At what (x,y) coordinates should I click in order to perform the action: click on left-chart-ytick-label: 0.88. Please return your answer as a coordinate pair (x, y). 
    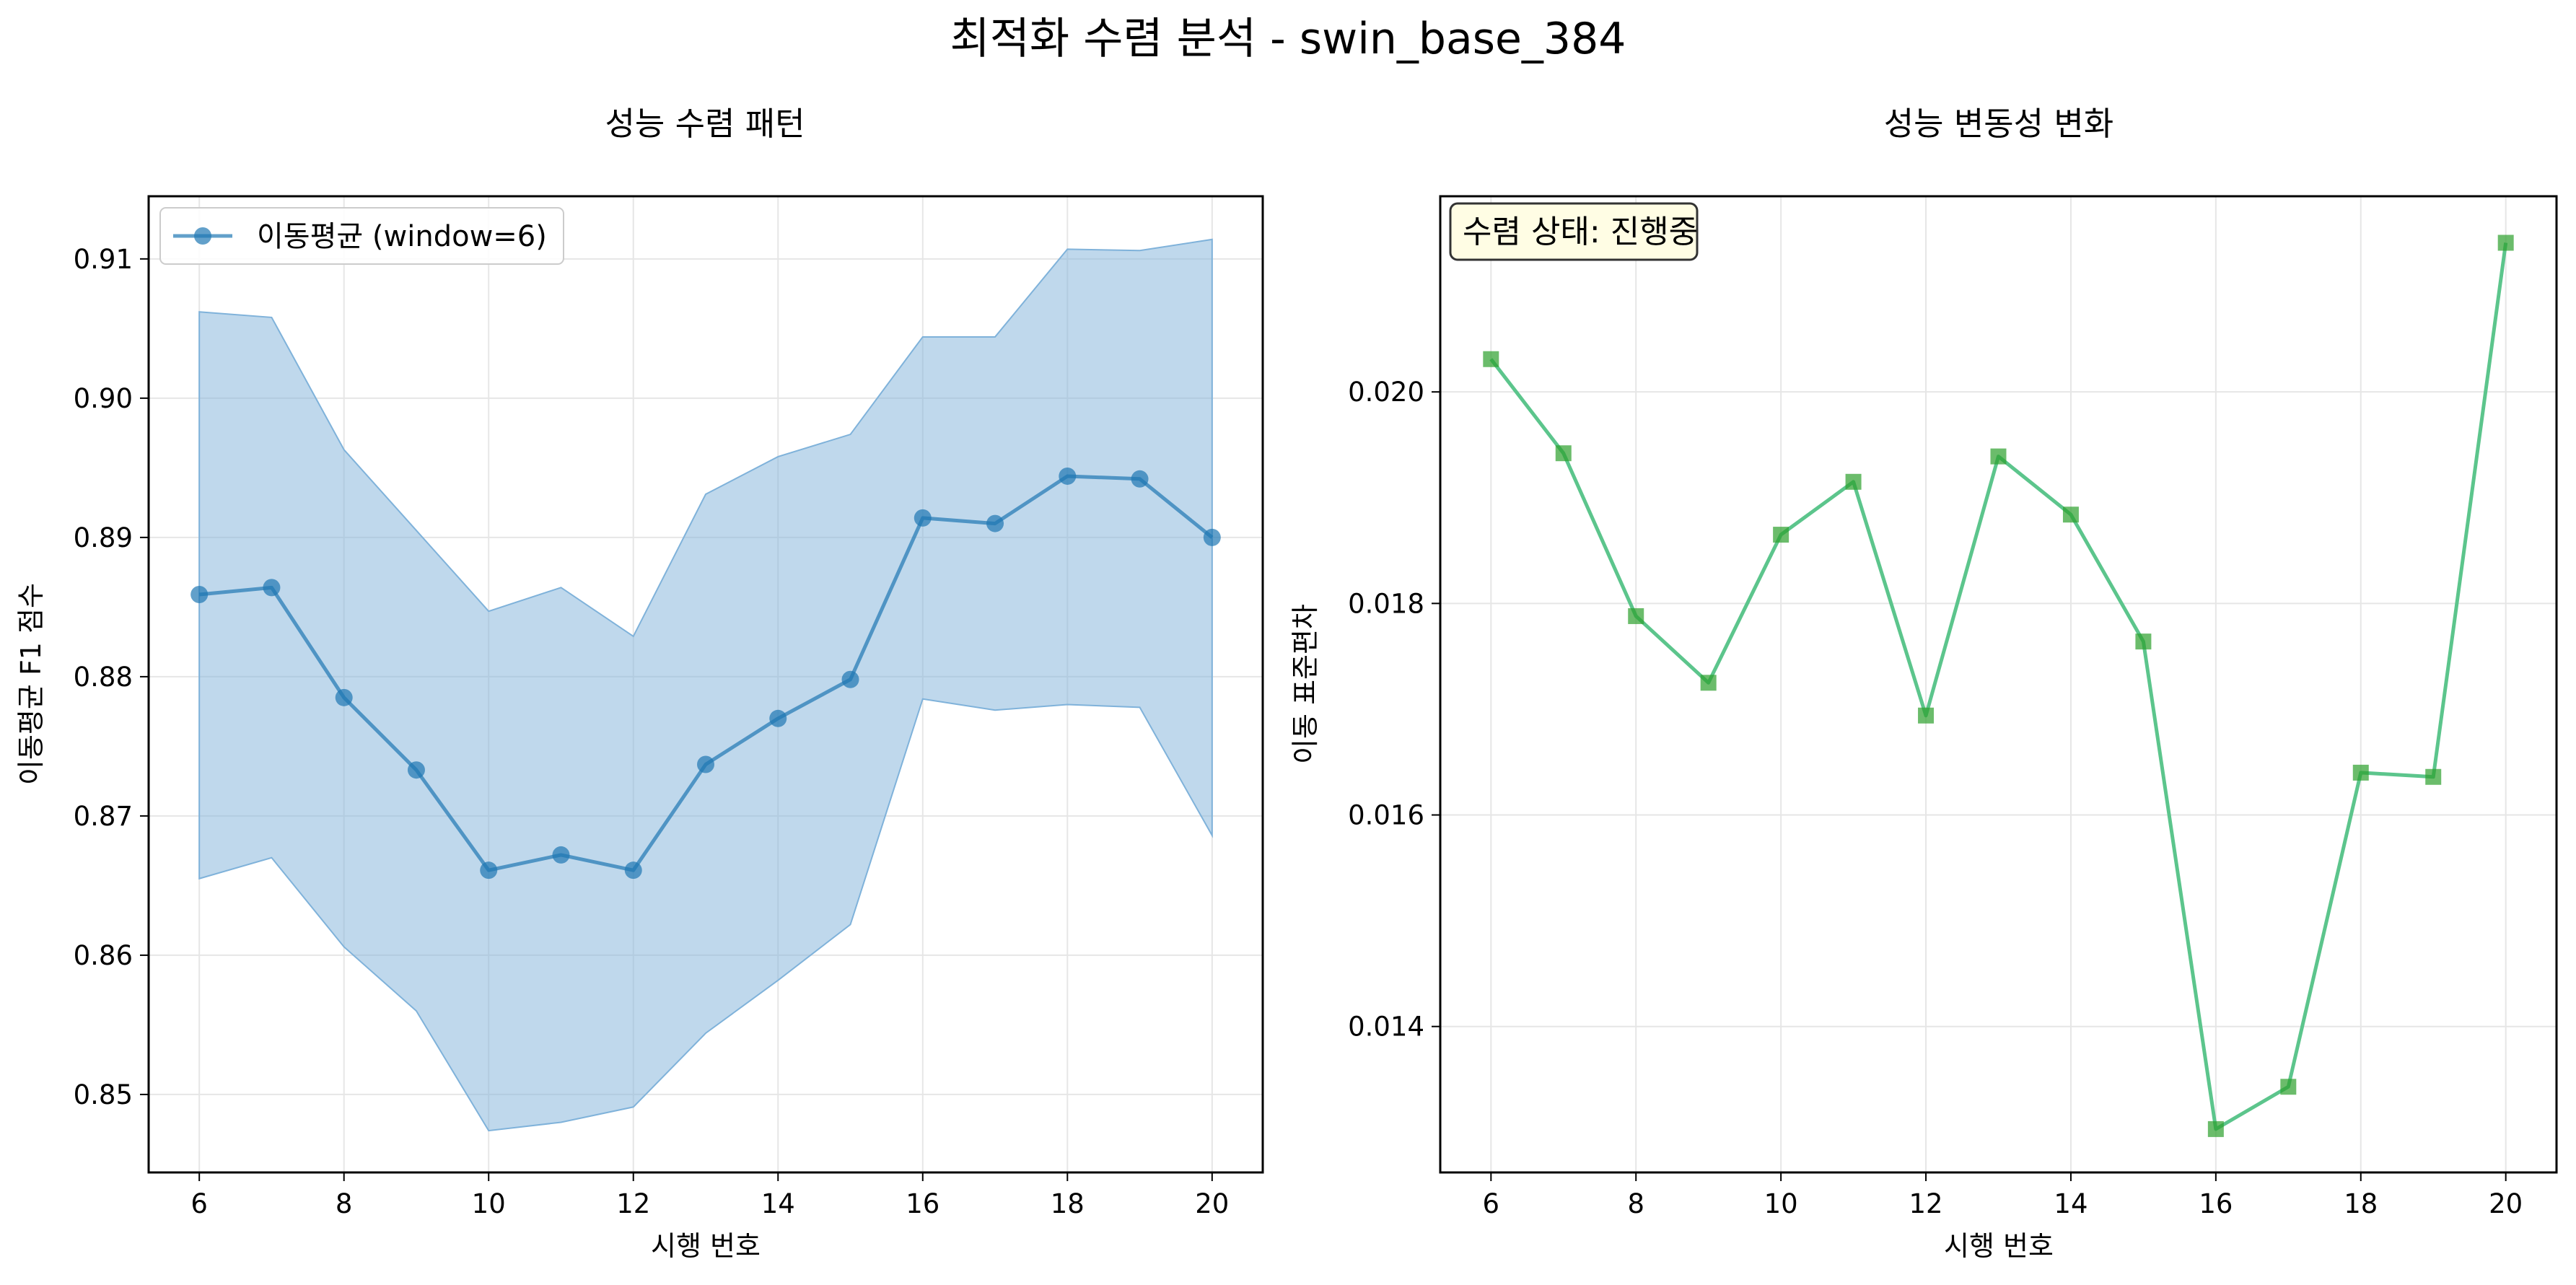
    Looking at the image, I should click on (103, 677).